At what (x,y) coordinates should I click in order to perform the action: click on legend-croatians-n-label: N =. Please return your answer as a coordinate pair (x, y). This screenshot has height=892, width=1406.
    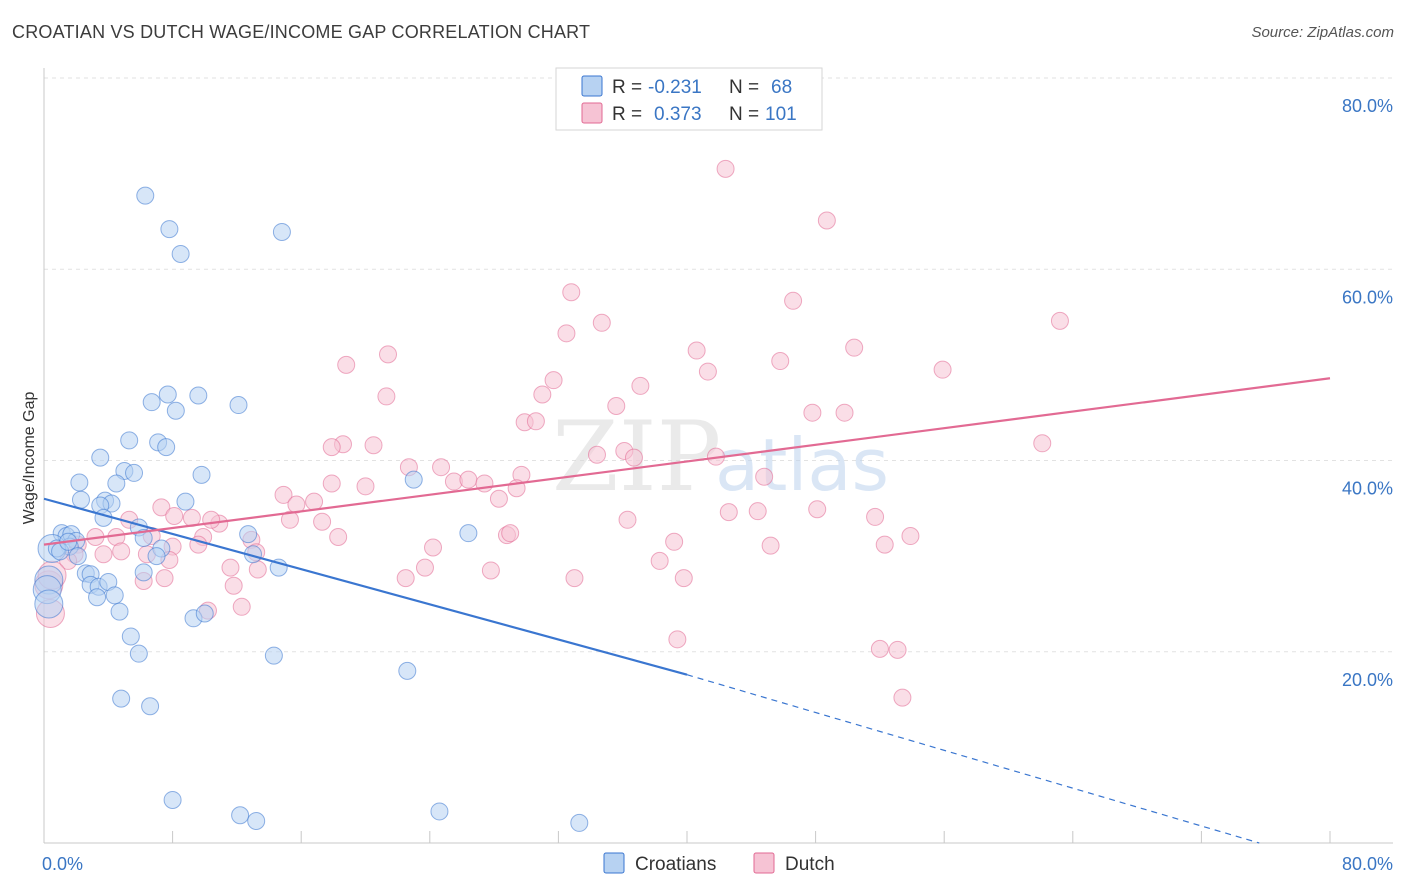
    Looking at the image, I should click on (744, 87).